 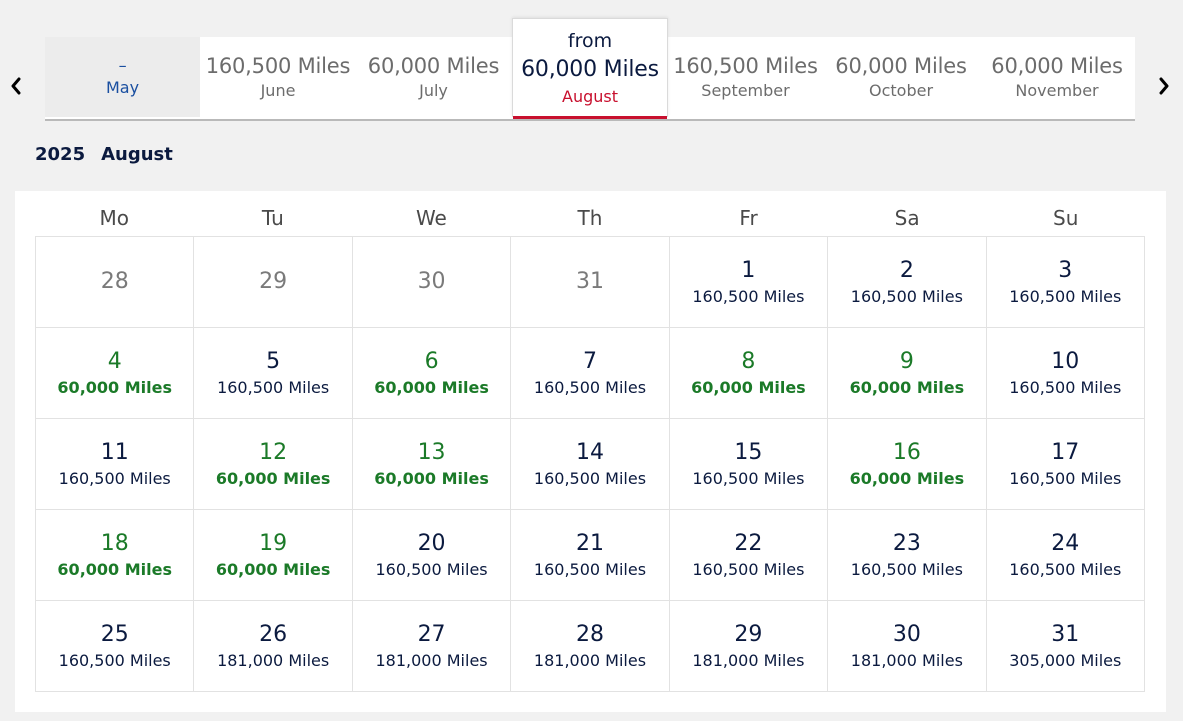 I want to click on calendar-day: 11 160,500 Miles, so click(x=115, y=464).